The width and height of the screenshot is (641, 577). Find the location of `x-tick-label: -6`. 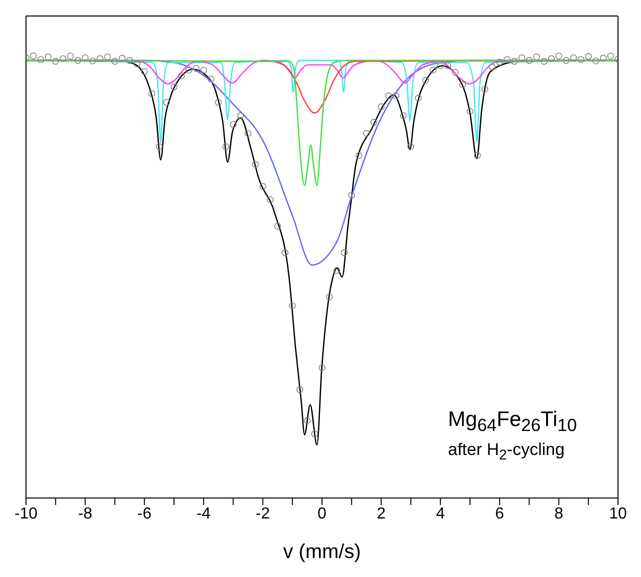

x-tick-label: -6 is located at coordinates (144, 513).